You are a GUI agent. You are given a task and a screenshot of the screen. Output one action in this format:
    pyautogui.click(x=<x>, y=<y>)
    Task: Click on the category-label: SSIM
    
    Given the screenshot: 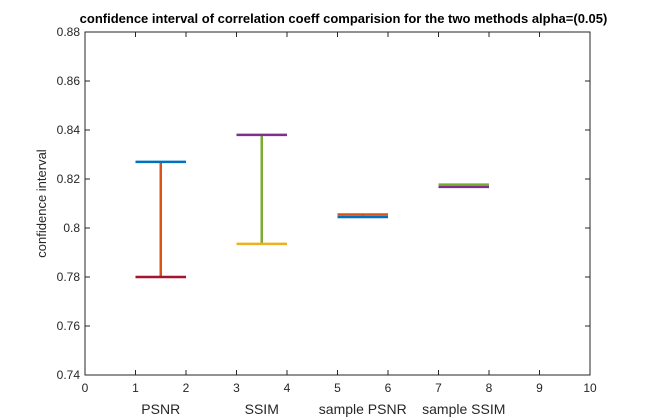 What is the action you would take?
    pyautogui.click(x=262, y=409)
    